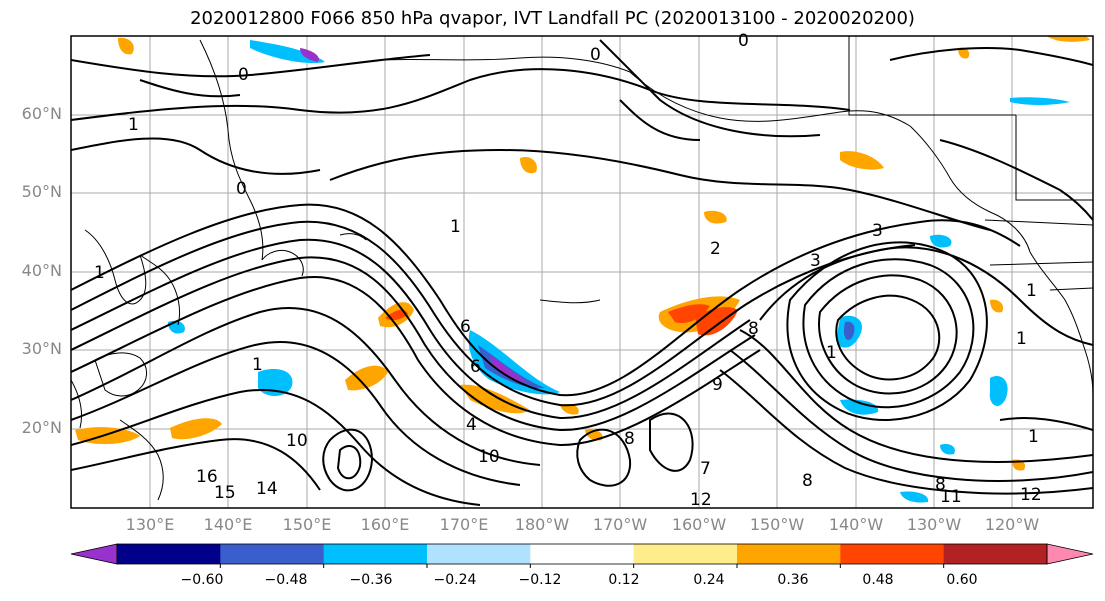 This screenshot has width=1105, height=601. Describe the element at coordinates (705, 469) in the screenshot. I see `contour-label: 7` at that location.